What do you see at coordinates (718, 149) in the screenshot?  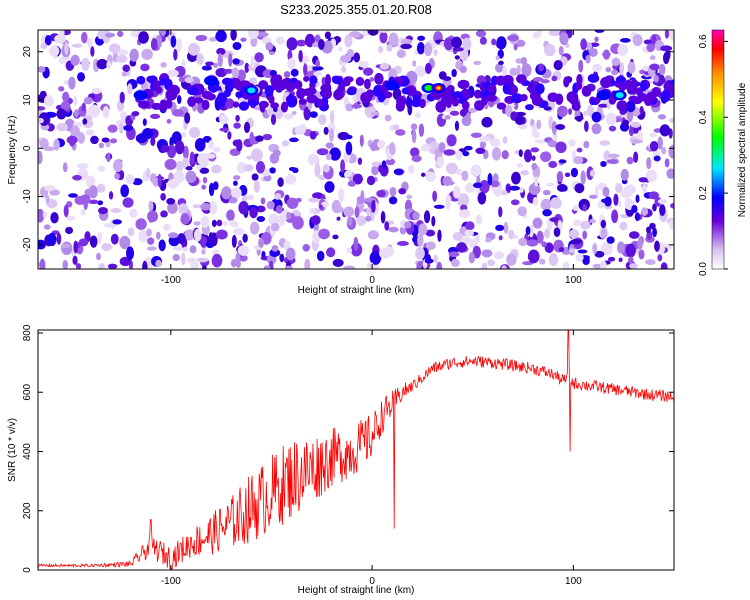 I see `colorbar-gradient` at bounding box center [718, 149].